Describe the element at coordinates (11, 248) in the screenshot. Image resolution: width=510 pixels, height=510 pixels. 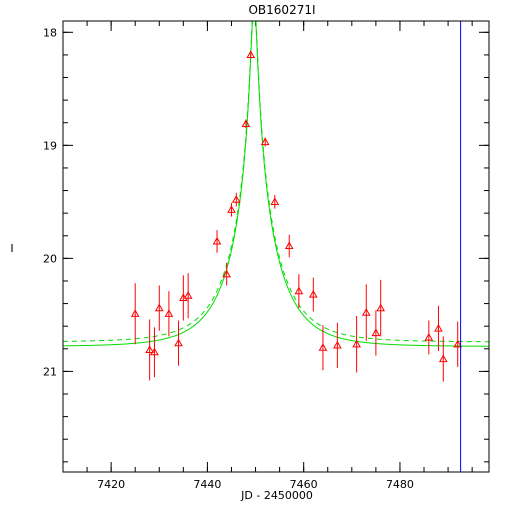
I see `y-axis-label: I` at that location.